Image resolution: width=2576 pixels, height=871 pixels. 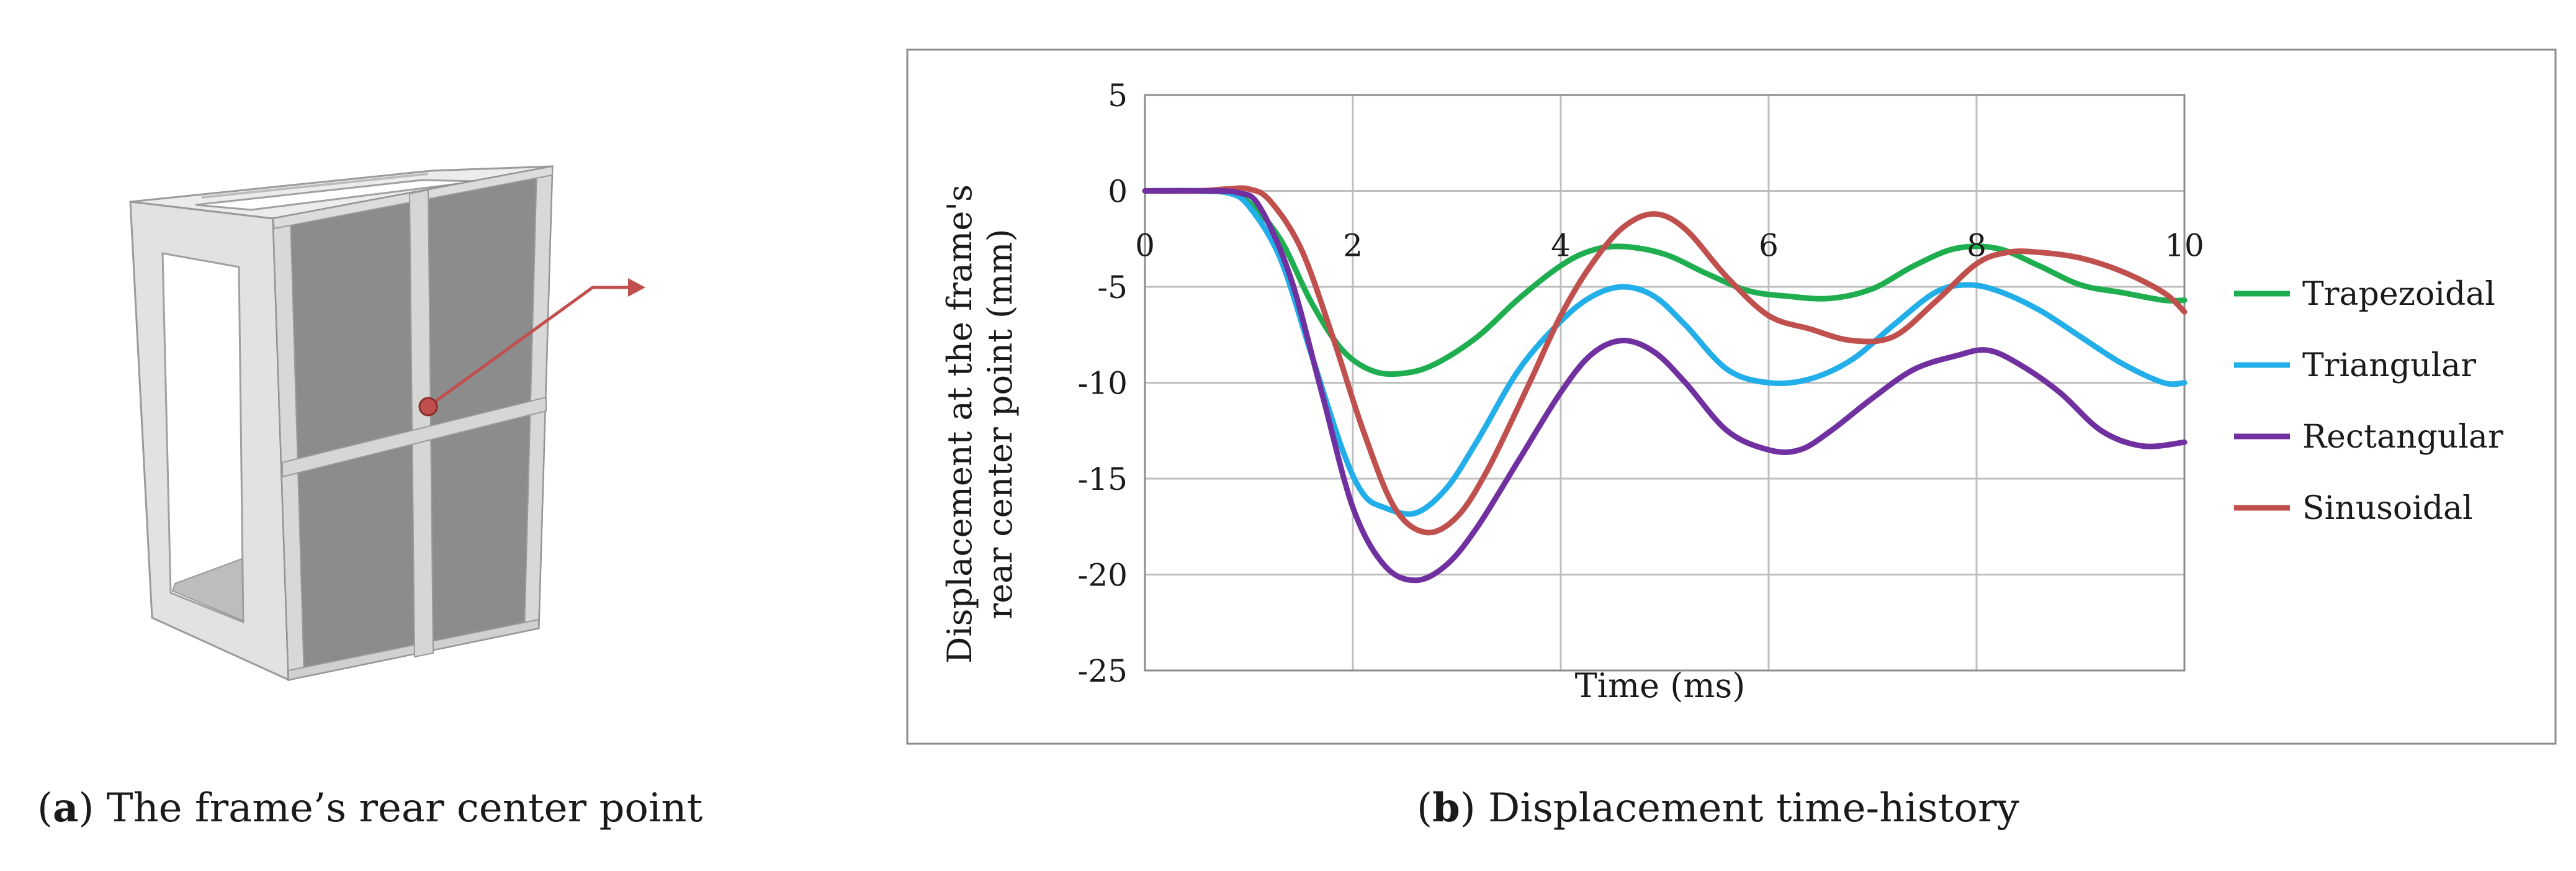 What do you see at coordinates (315, 186) in the screenshot?
I see `frame-top-rail` at bounding box center [315, 186].